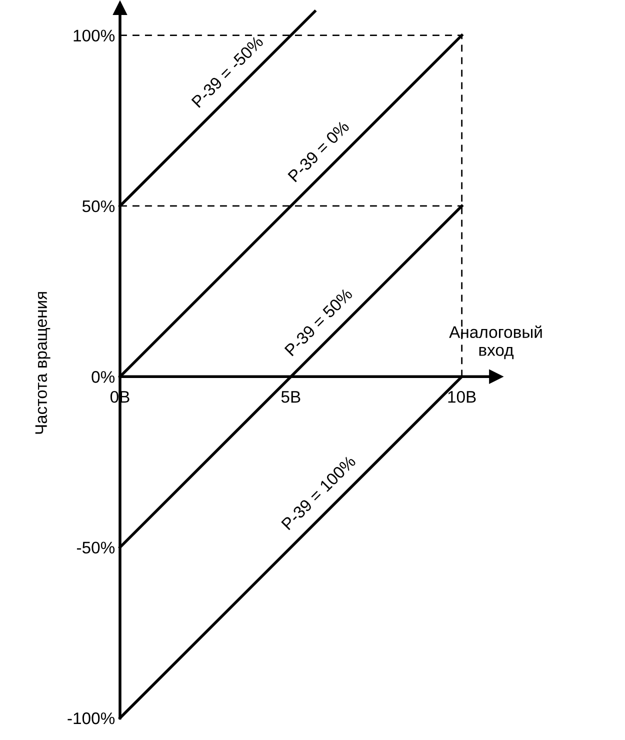 Image resolution: width=625 pixels, height=740 pixels. I want to click on y-axis-title: Частота вращения, so click(42, 363).